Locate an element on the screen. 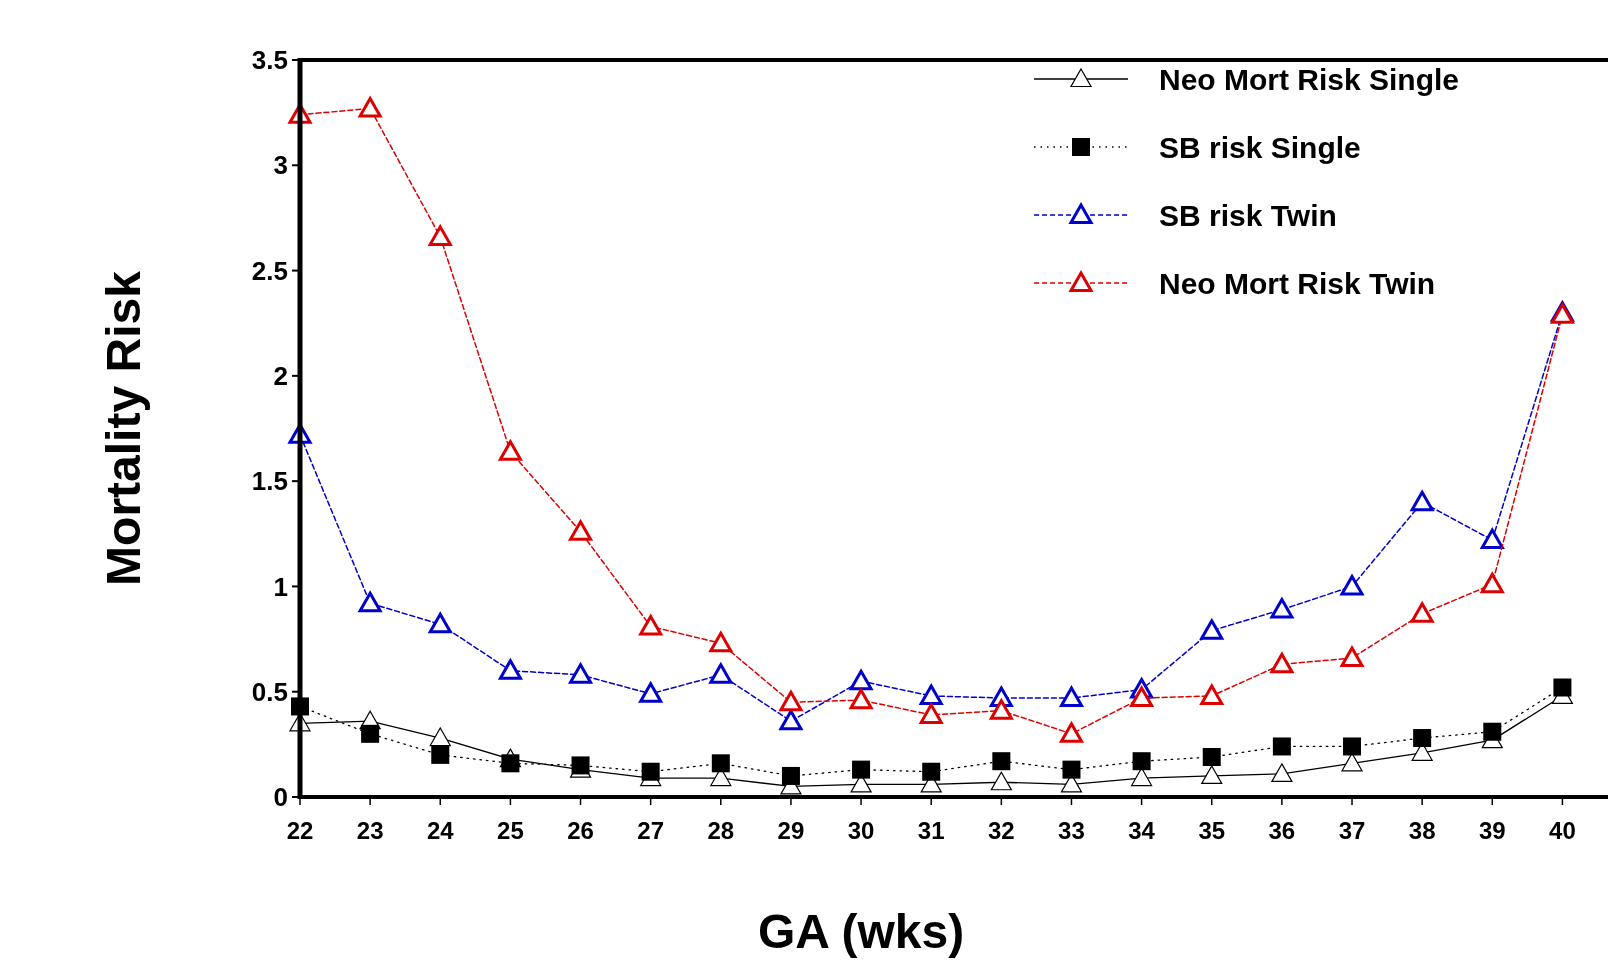  x-tick-label: 32 is located at coordinates (1001, 830).